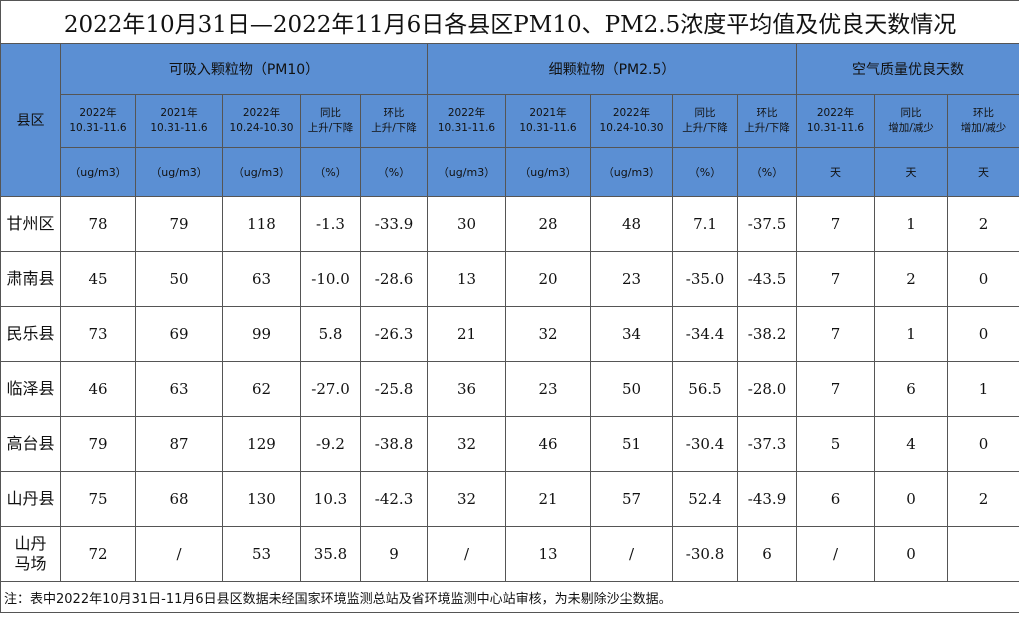 Image resolution: width=1019 pixels, height=624 pixels. What do you see at coordinates (705, 121) in the screenshot?
I see `column-header: 同比 上升/下降` at bounding box center [705, 121].